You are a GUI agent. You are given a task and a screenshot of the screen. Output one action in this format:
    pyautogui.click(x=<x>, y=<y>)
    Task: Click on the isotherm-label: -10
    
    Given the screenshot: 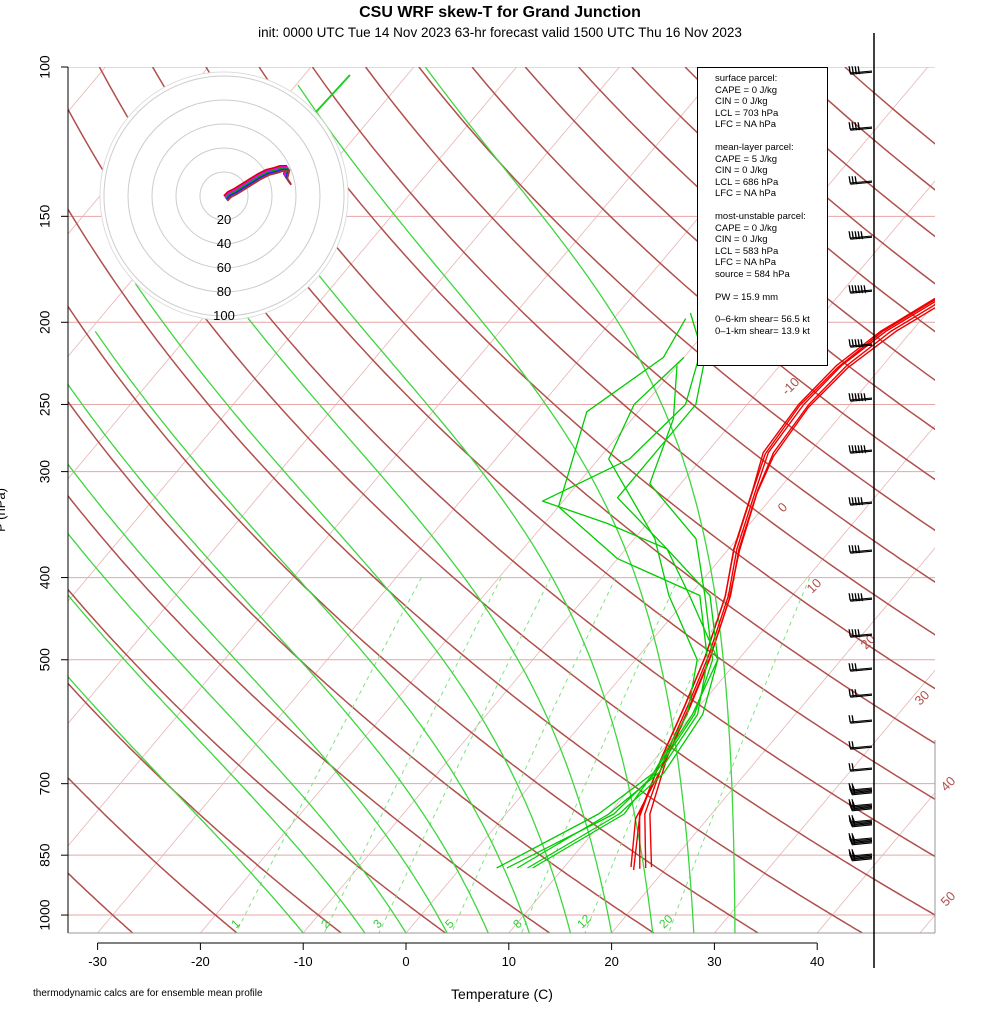 What is the action you would take?
    pyautogui.click(x=791, y=386)
    